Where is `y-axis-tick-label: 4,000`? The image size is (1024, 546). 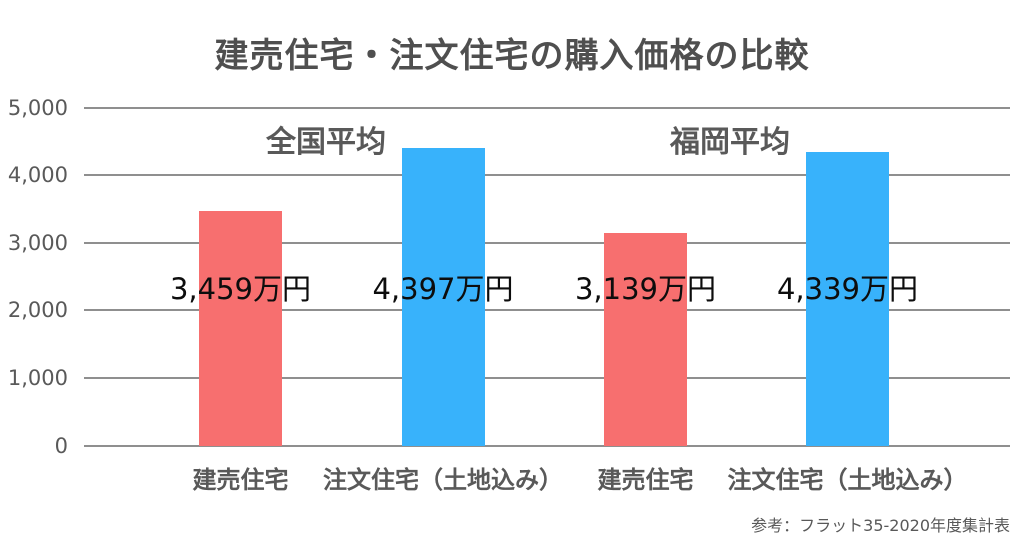
y-axis-tick-label: 4,000 is located at coordinates (37, 175).